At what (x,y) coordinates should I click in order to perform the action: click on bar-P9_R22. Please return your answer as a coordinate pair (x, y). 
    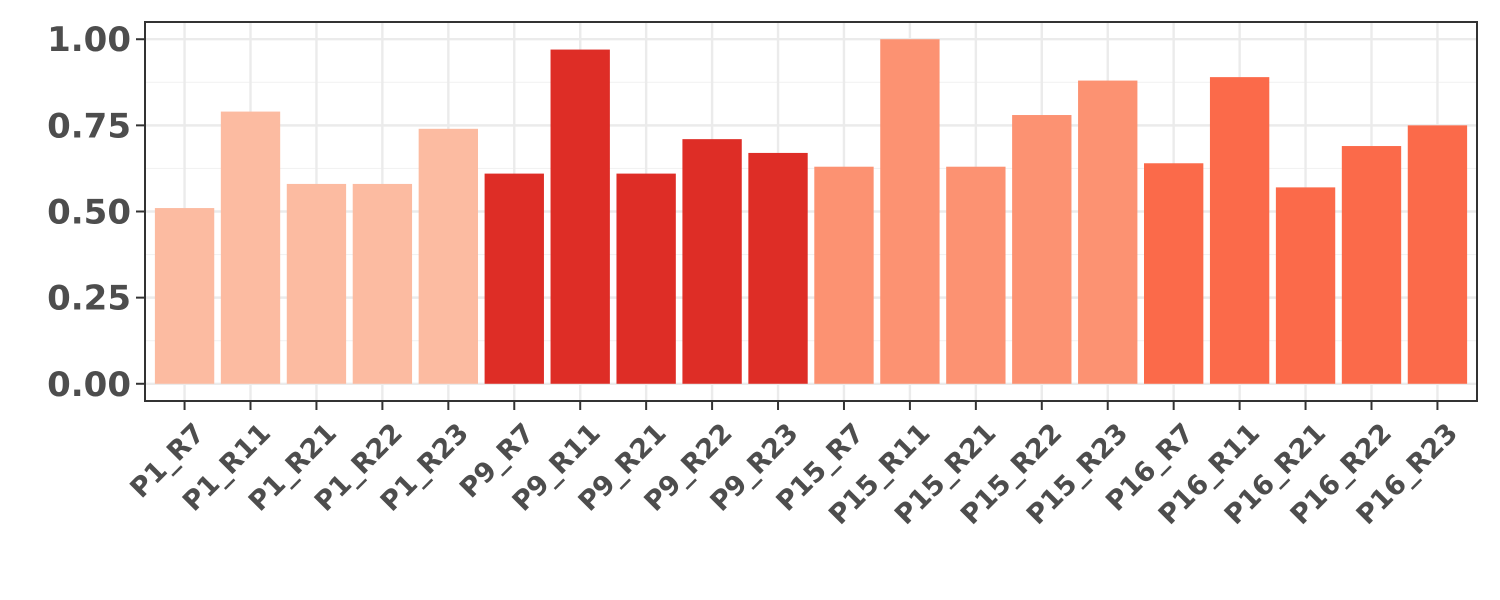
    Looking at the image, I should click on (712, 261).